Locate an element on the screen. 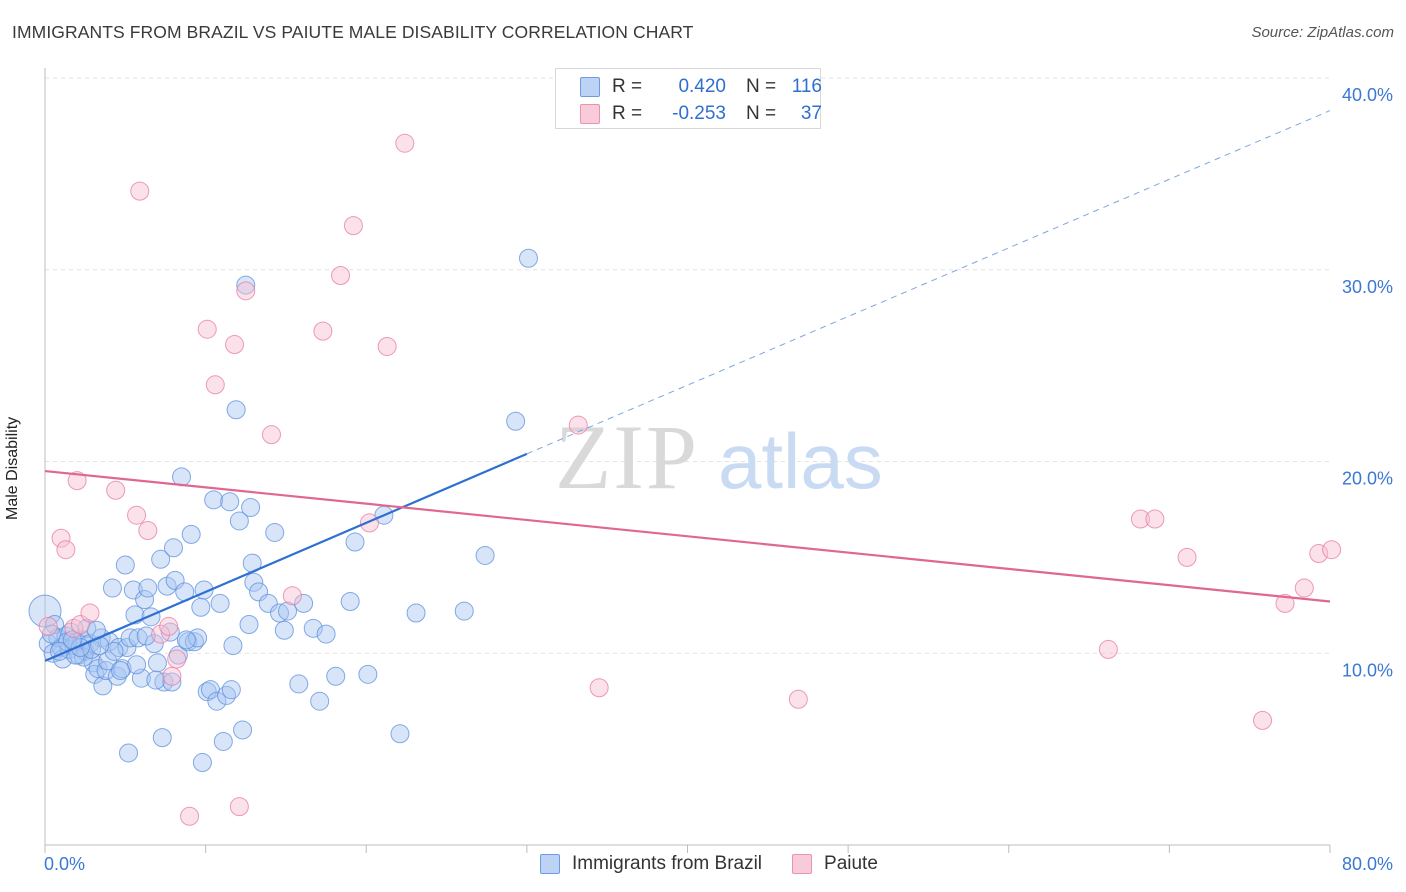 The image size is (1406, 892). brazil-trend-line is located at coordinates (286, 557).